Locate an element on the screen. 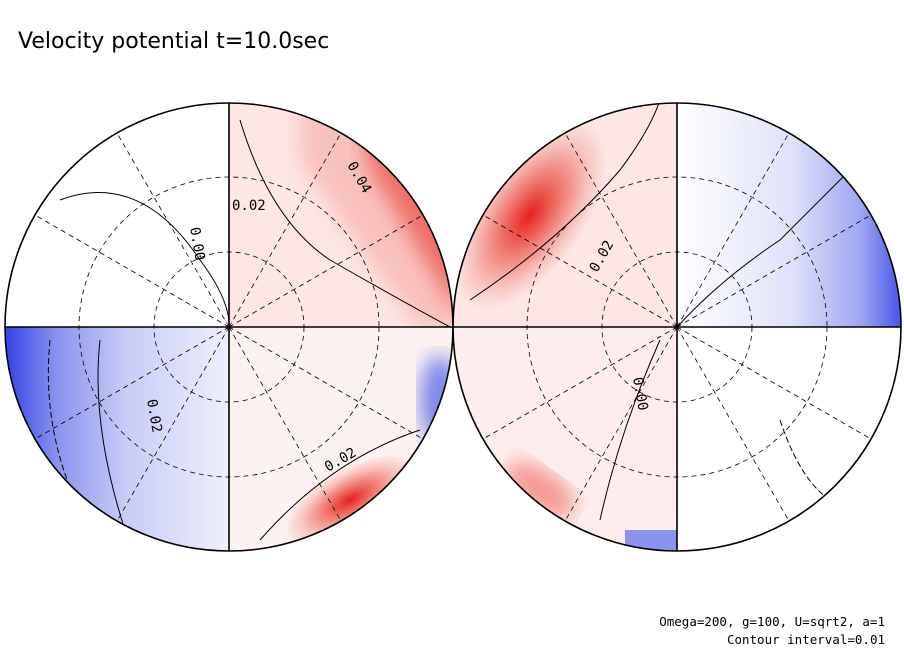 The image size is (904, 654). footer-line: Contour interval=0.01 is located at coordinates (806, 639).